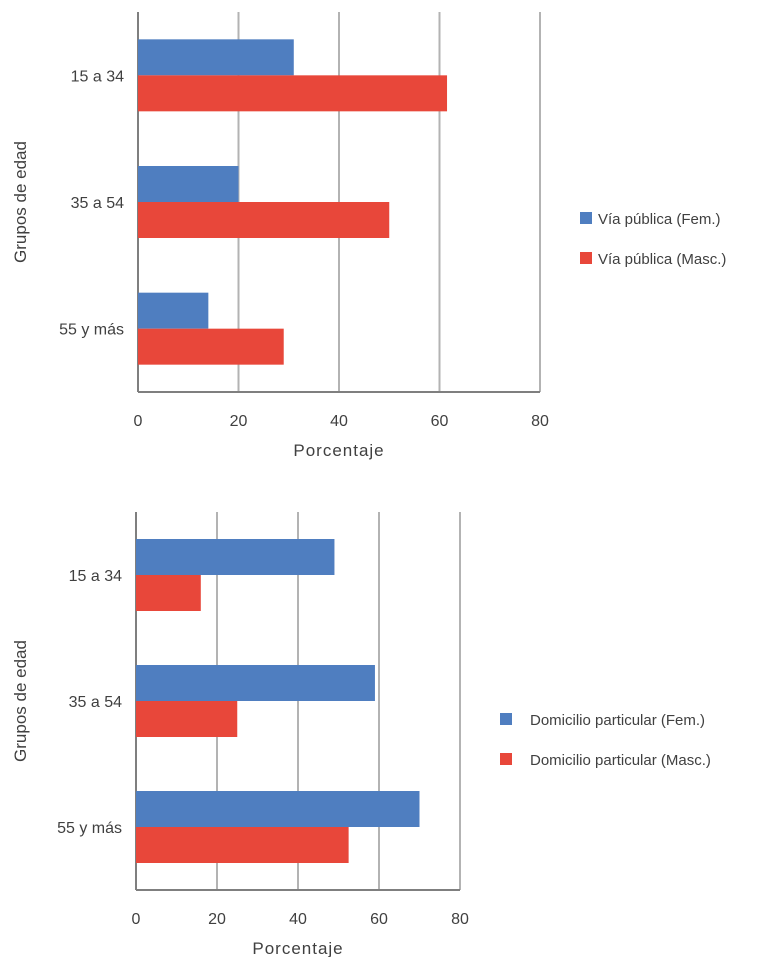 This screenshot has height=962, width=773. Describe the element at coordinates (620, 760) in the screenshot. I see `legend-label: Domicilio particular (Masc.)` at that location.